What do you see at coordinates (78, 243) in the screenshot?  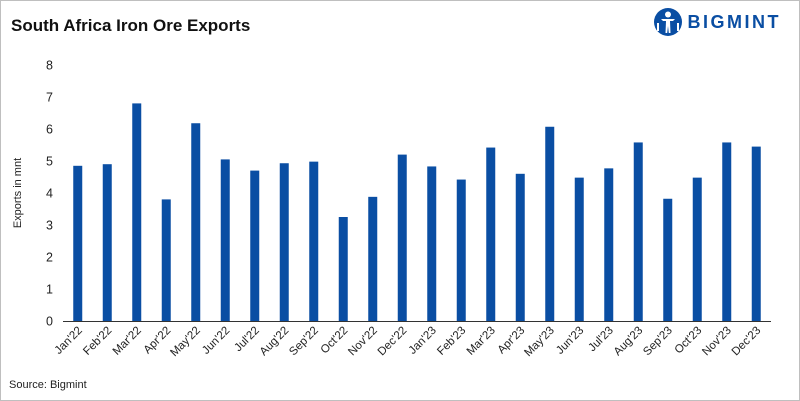 I see `bar-jan22` at bounding box center [78, 243].